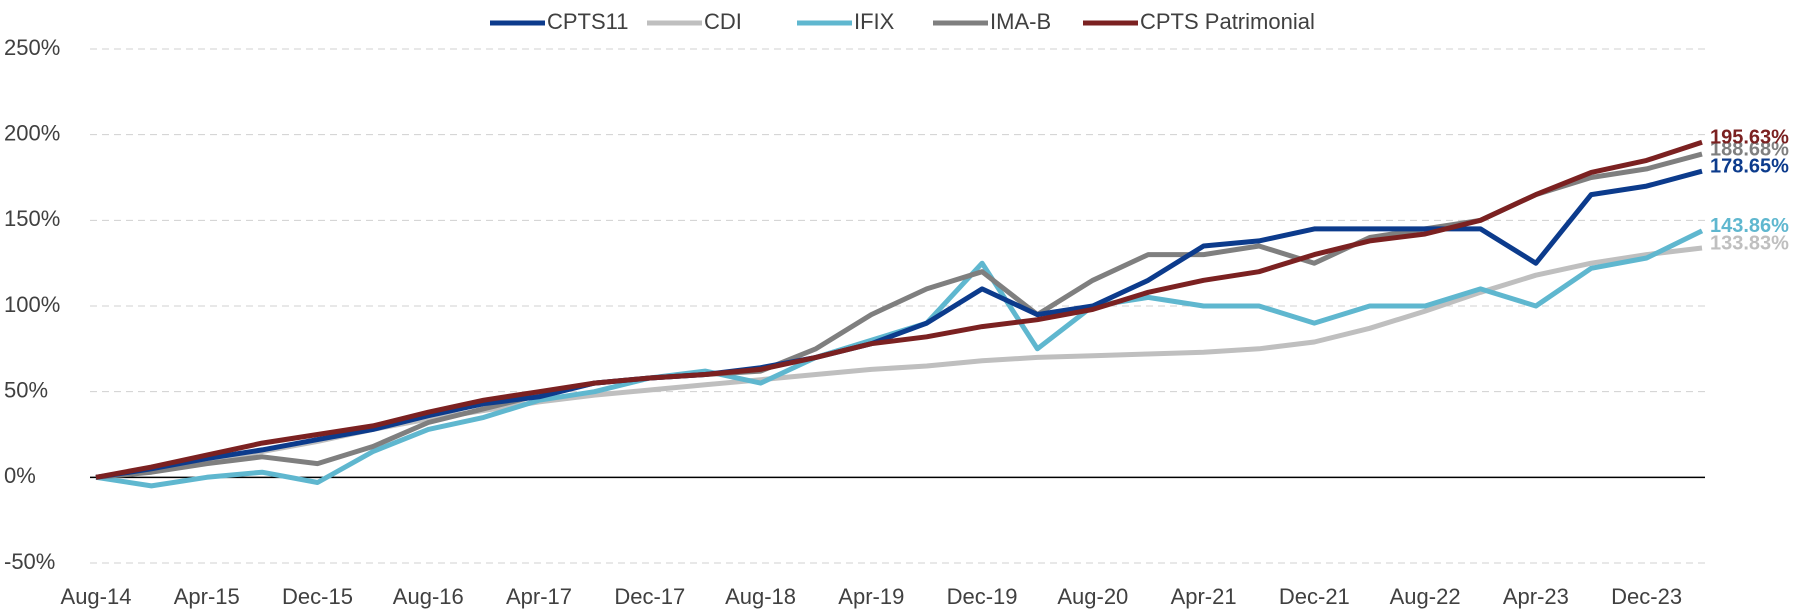  What do you see at coordinates (1536, 596) in the screenshot?
I see `x-tick-label: Apr-23` at bounding box center [1536, 596].